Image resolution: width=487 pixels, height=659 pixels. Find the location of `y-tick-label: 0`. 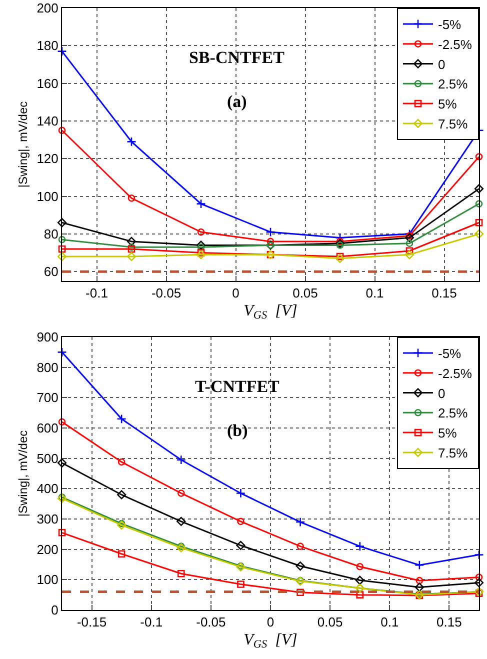

y-tick-label: 0 is located at coordinates (54, 610).